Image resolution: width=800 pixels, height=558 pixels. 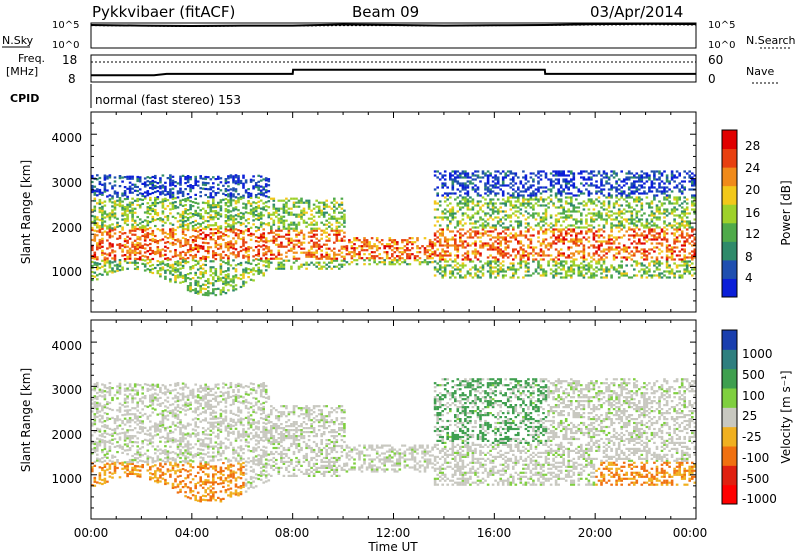 I want to click on noise-tick-right-bottom: 10^0, so click(x=721, y=45).